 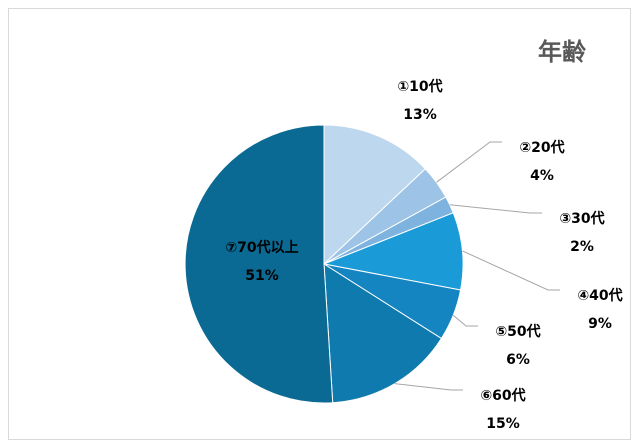 What do you see at coordinates (562, 52) in the screenshot?
I see `chart-title: 年齢` at bounding box center [562, 52].